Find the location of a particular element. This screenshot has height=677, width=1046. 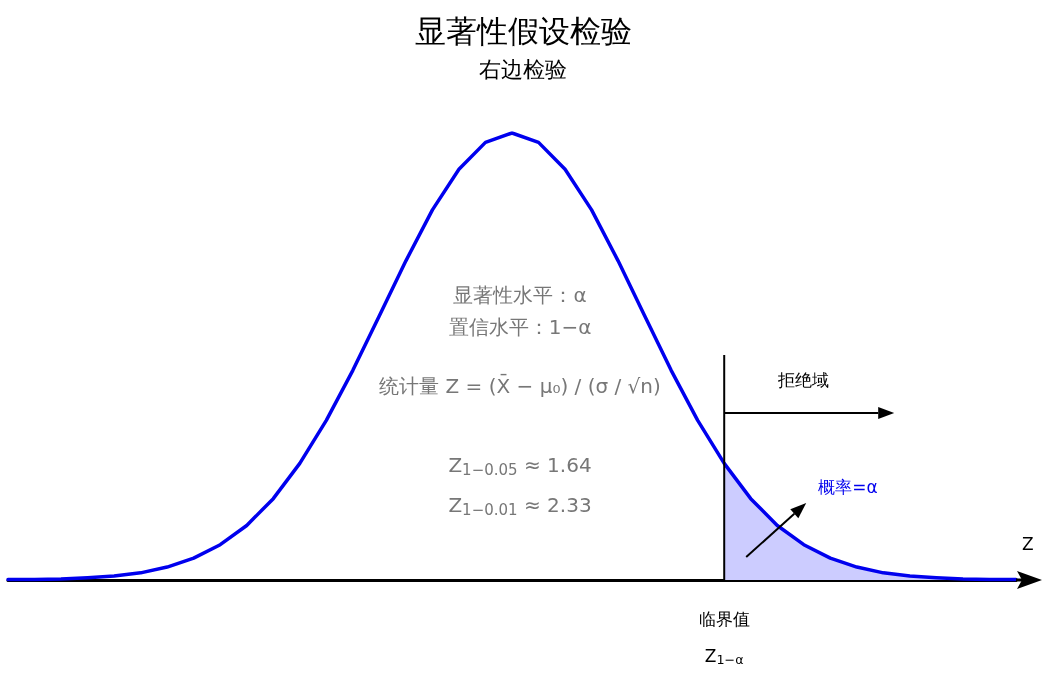

annotation: 概率=α is located at coordinates (848, 487).